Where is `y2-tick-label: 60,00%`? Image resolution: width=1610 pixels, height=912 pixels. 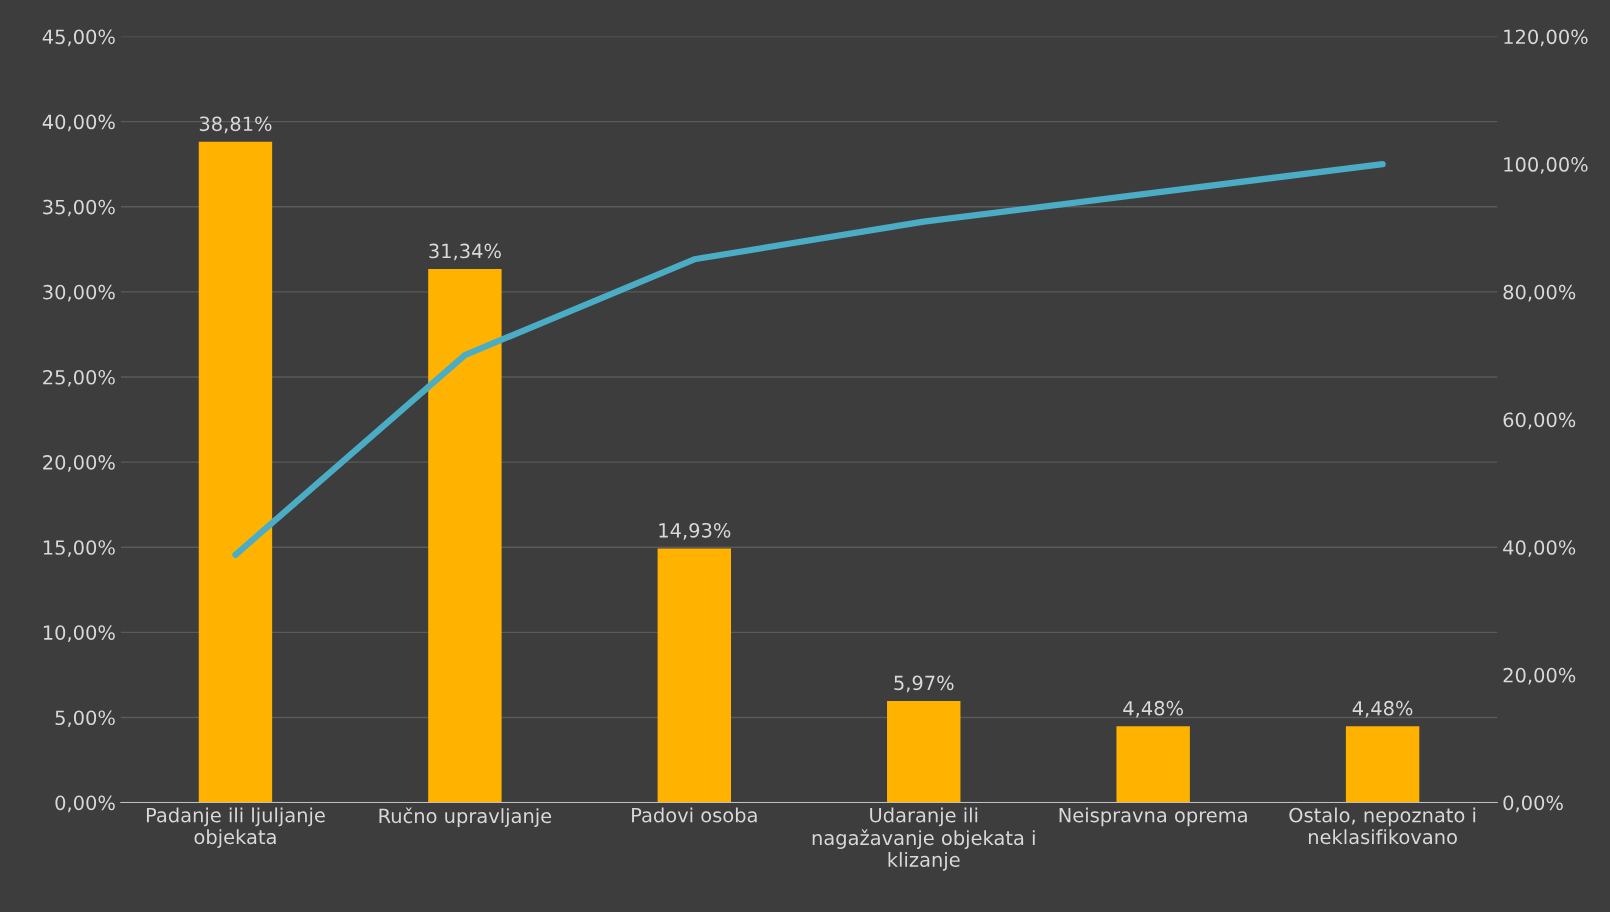 y2-tick-label: 60,00% is located at coordinates (1539, 421).